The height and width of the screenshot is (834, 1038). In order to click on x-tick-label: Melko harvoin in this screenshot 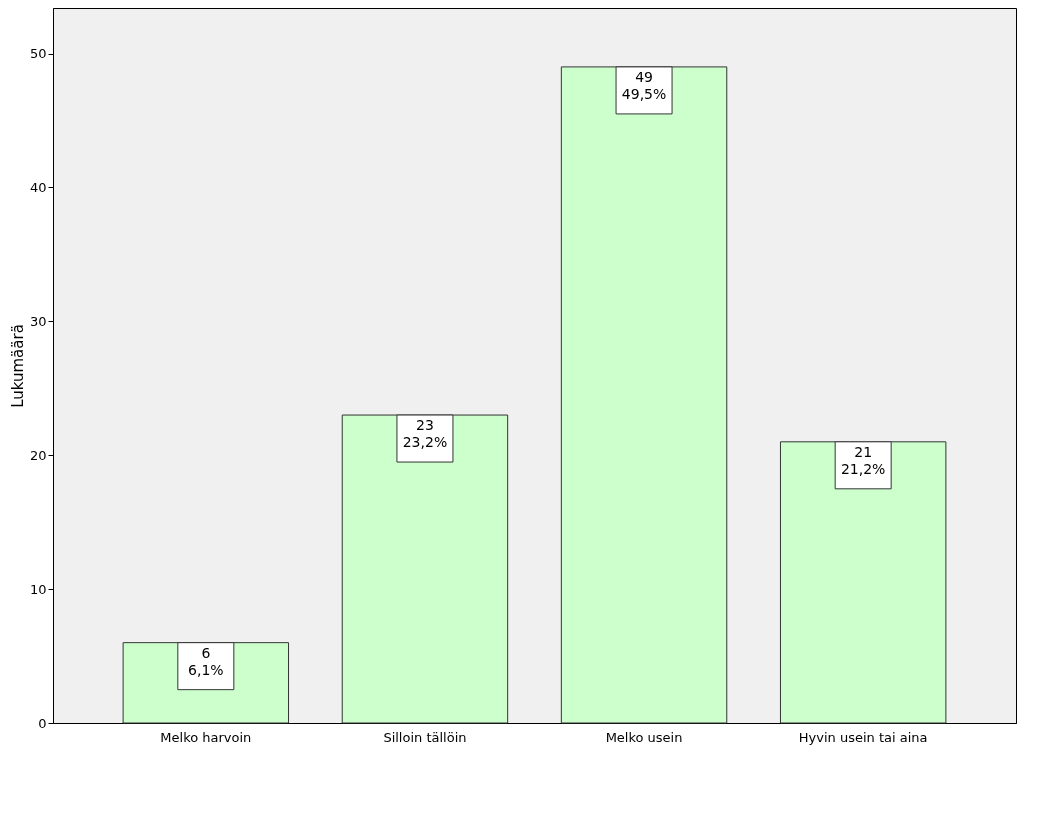, I will do `click(206, 737)`.